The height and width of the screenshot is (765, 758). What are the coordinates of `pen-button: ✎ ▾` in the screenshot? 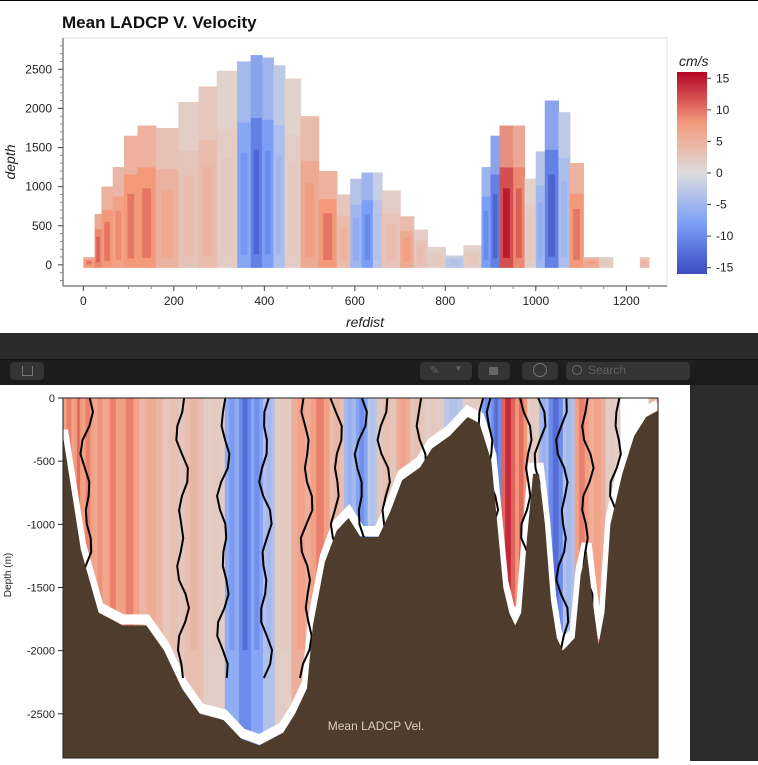 It's located at (446, 371).